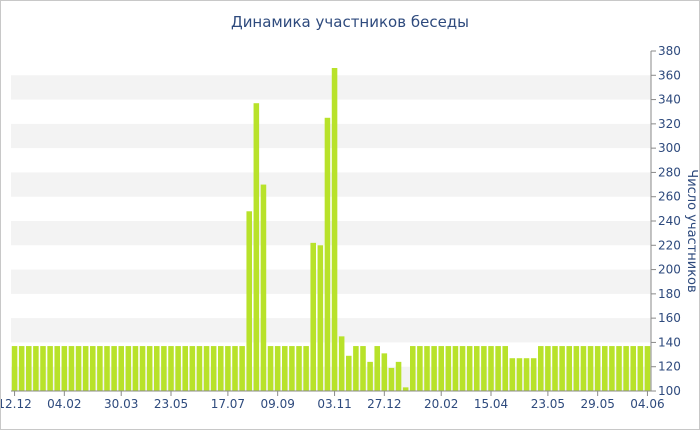 Image resolution: width=700 pixels, height=430 pixels. I want to click on x-tick-label: 09.09, so click(277, 404).